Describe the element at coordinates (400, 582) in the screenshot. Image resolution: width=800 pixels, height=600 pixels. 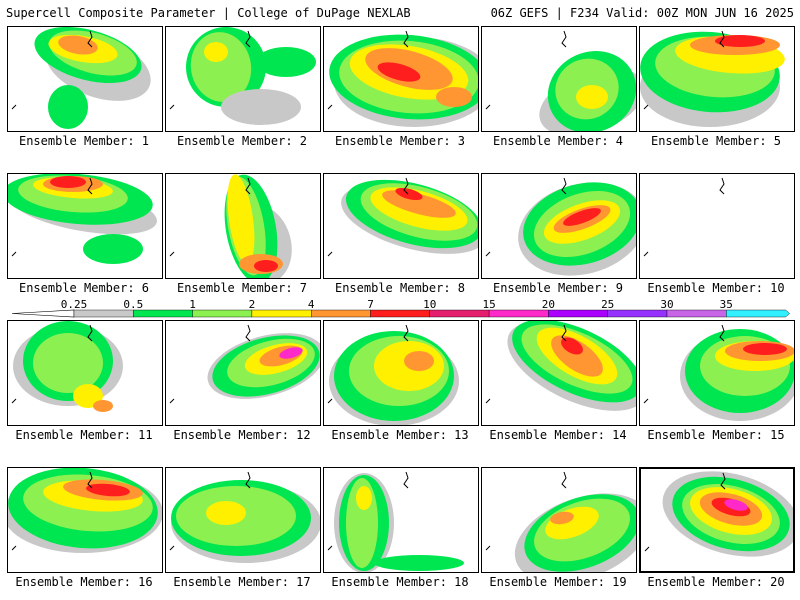
I see `member-caption: Ensemble Member: 18` at that location.